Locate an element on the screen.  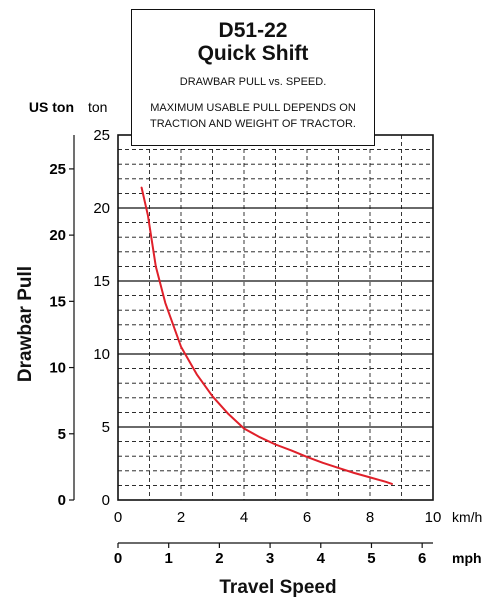
secondary-y-tick-label: 15 is located at coordinates (57, 301).